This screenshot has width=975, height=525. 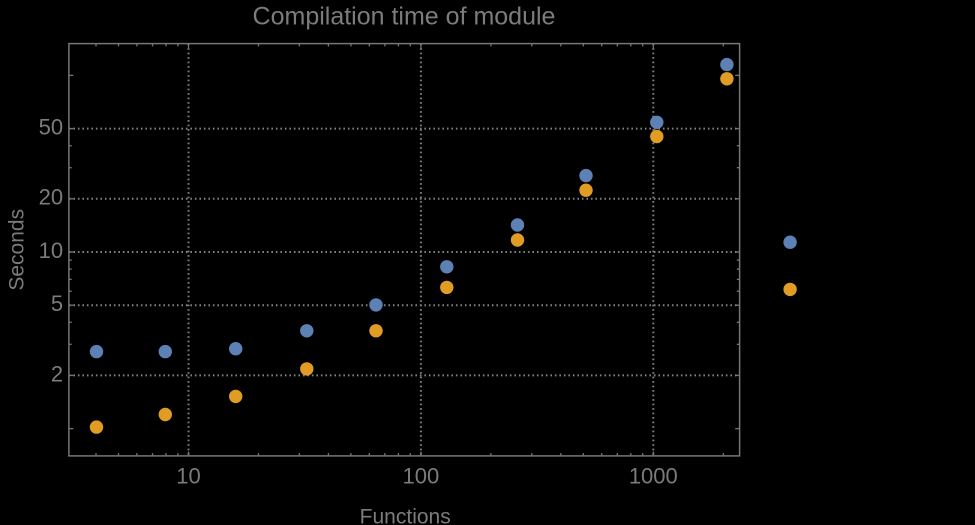 I want to click on svg-text: Functions, so click(x=405, y=515).